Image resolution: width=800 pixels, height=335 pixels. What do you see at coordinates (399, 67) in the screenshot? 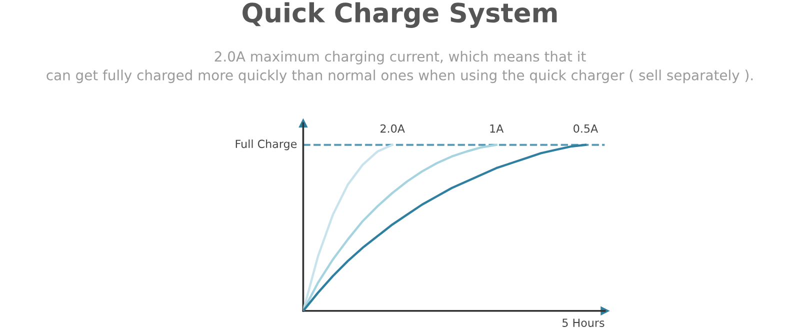
I see `chart-subtitle: 2.0A maximum charging current, which means that it can get fully charged more quickly than normal ones when using the quick charger ( sell separately ).` at bounding box center [399, 67].